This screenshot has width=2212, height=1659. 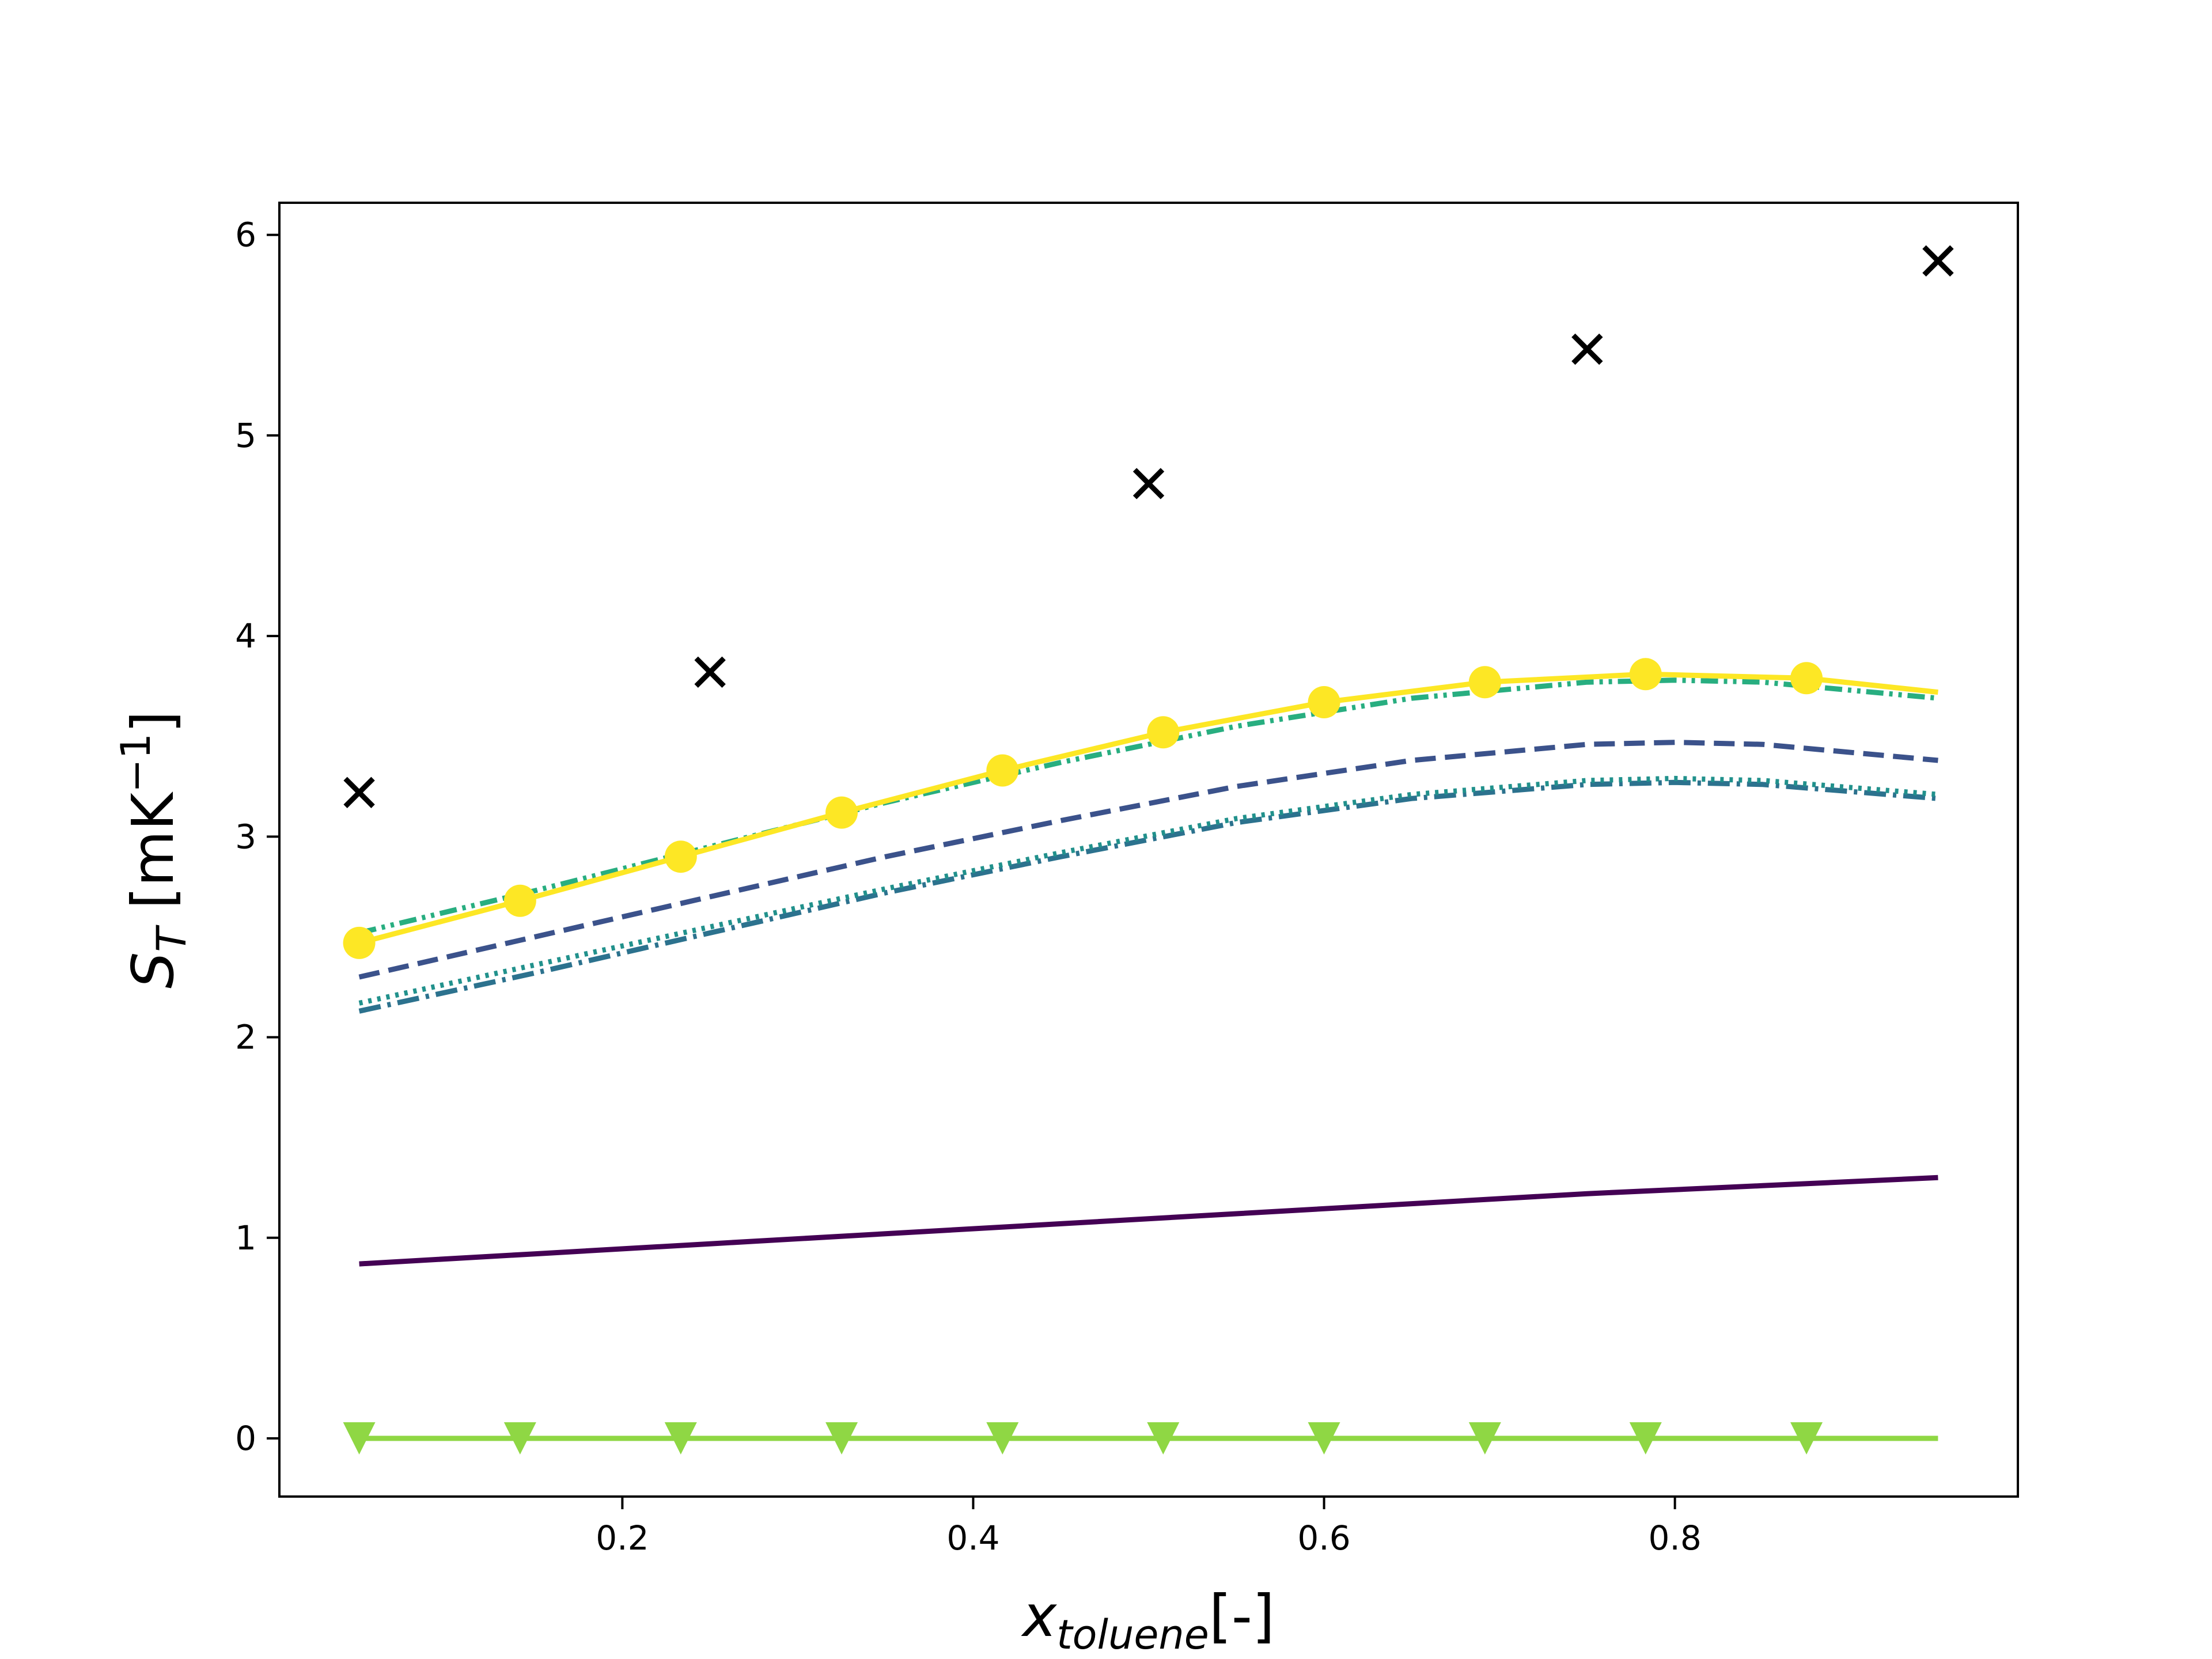 I want to click on y-axis-label-unit-sup: −1, so click(x=136, y=763).